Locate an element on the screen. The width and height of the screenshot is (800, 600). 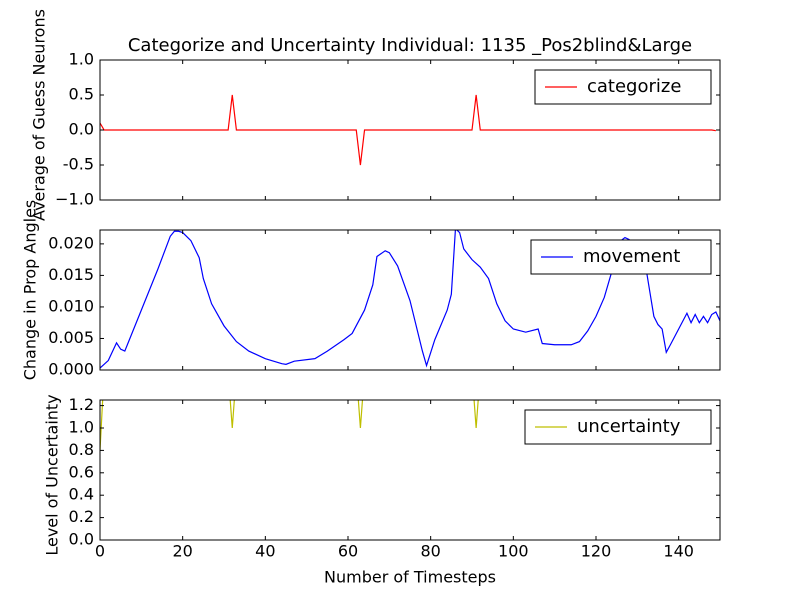
y-tick-label: 0.4 is located at coordinates (81, 494).